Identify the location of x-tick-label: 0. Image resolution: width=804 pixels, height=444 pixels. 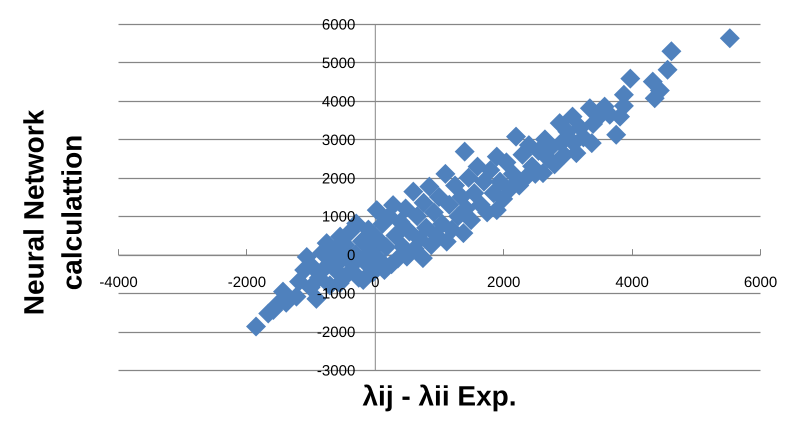
(375, 283).